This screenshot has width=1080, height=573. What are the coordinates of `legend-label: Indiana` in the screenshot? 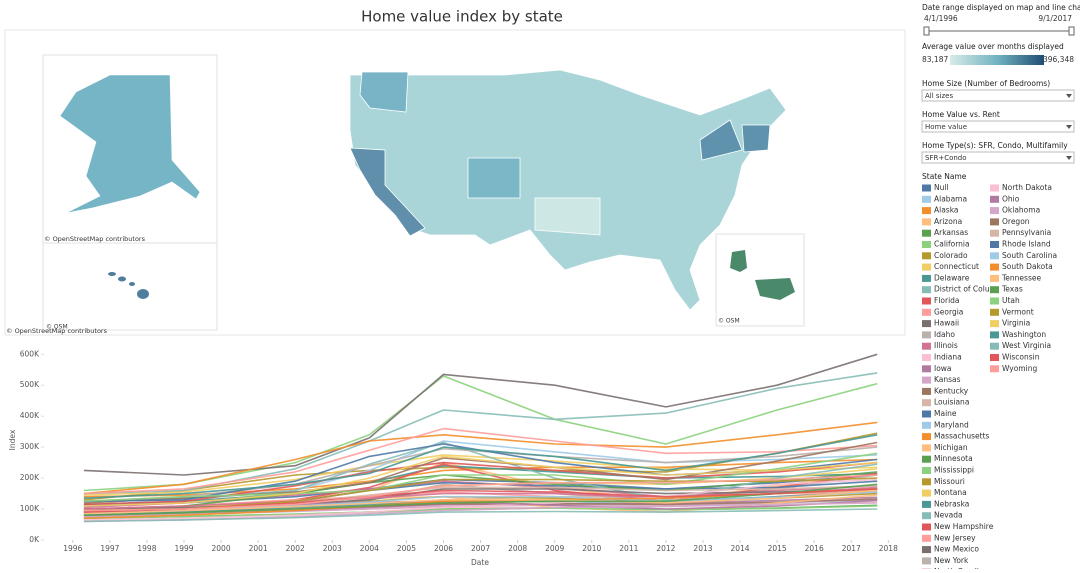 It's located at (948, 357).